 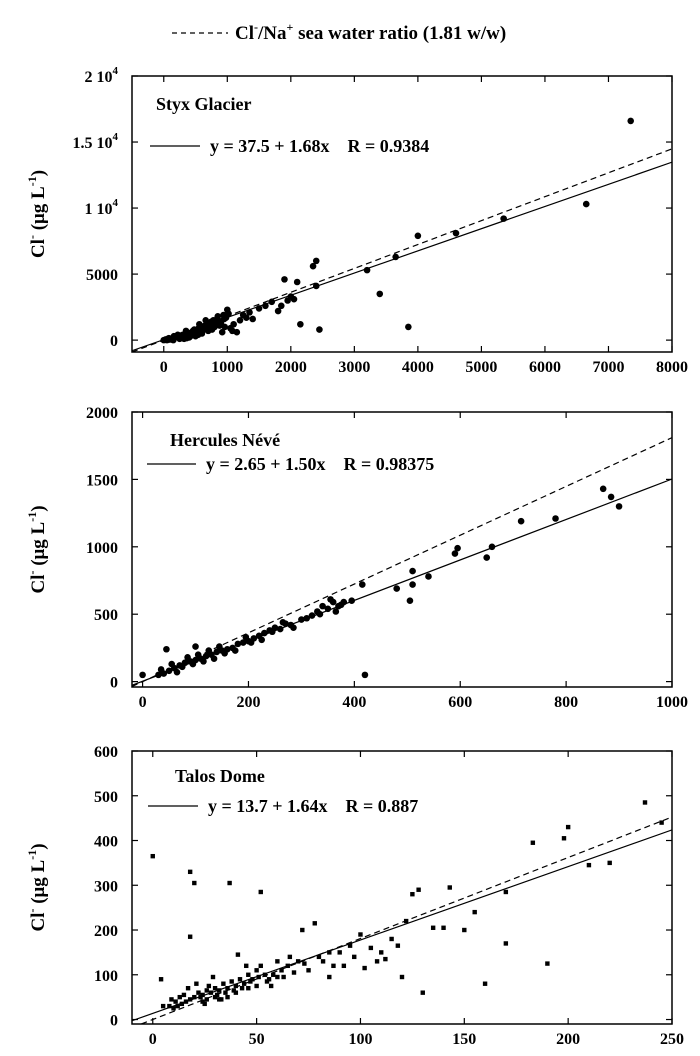 What do you see at coordinates (402, 925) in the screenshot?
I see `regression-line` at bounding box center [402, 925].